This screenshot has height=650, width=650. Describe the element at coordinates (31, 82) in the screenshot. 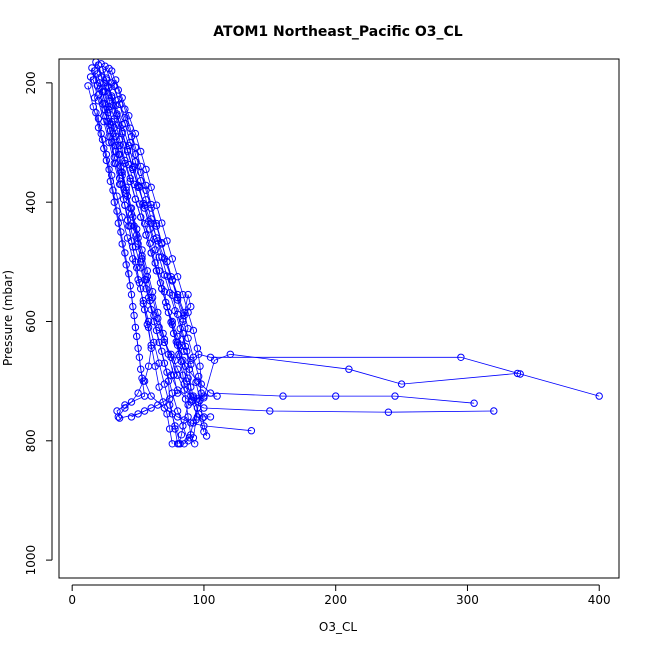

I see `y-tick-label: 200` at that location.